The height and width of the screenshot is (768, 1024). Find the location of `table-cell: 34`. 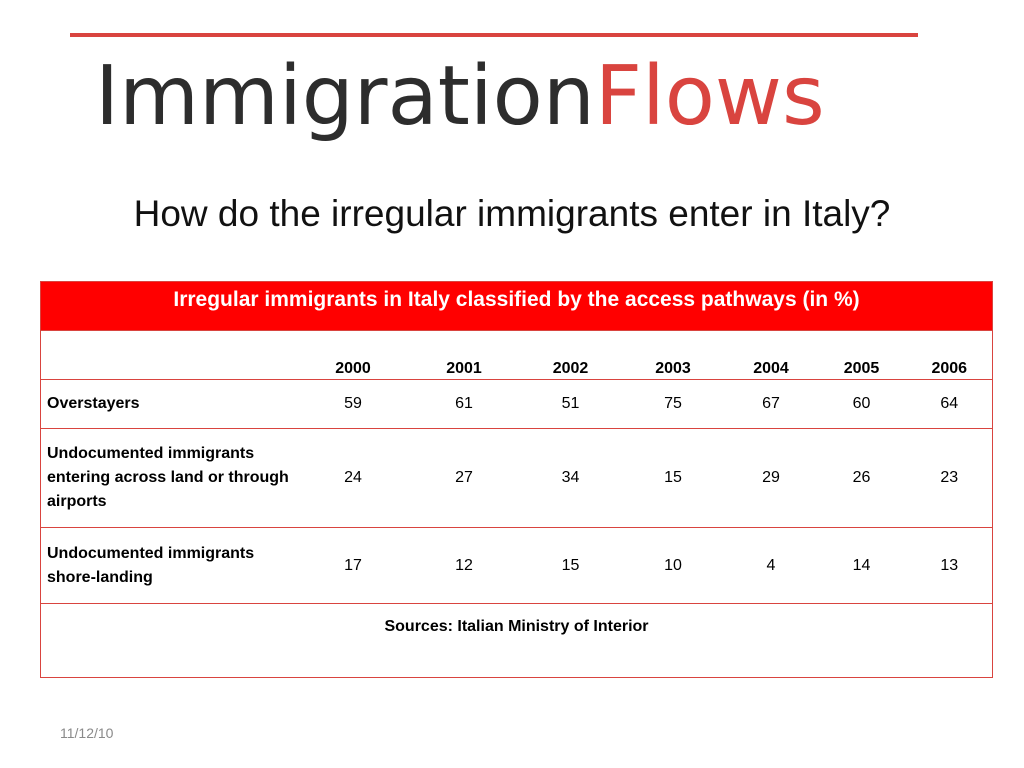

table-cell: 34 is located at coordinates (570, 478).